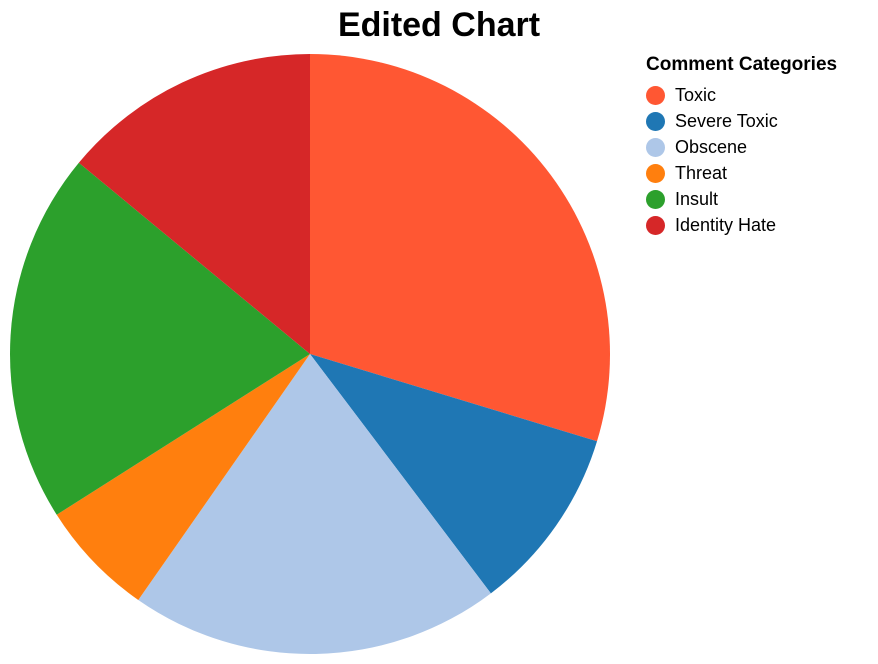  Describe the element at coordinates (742, 64) in the screenshot. I see `legend-title: Comment Categories` at that location.